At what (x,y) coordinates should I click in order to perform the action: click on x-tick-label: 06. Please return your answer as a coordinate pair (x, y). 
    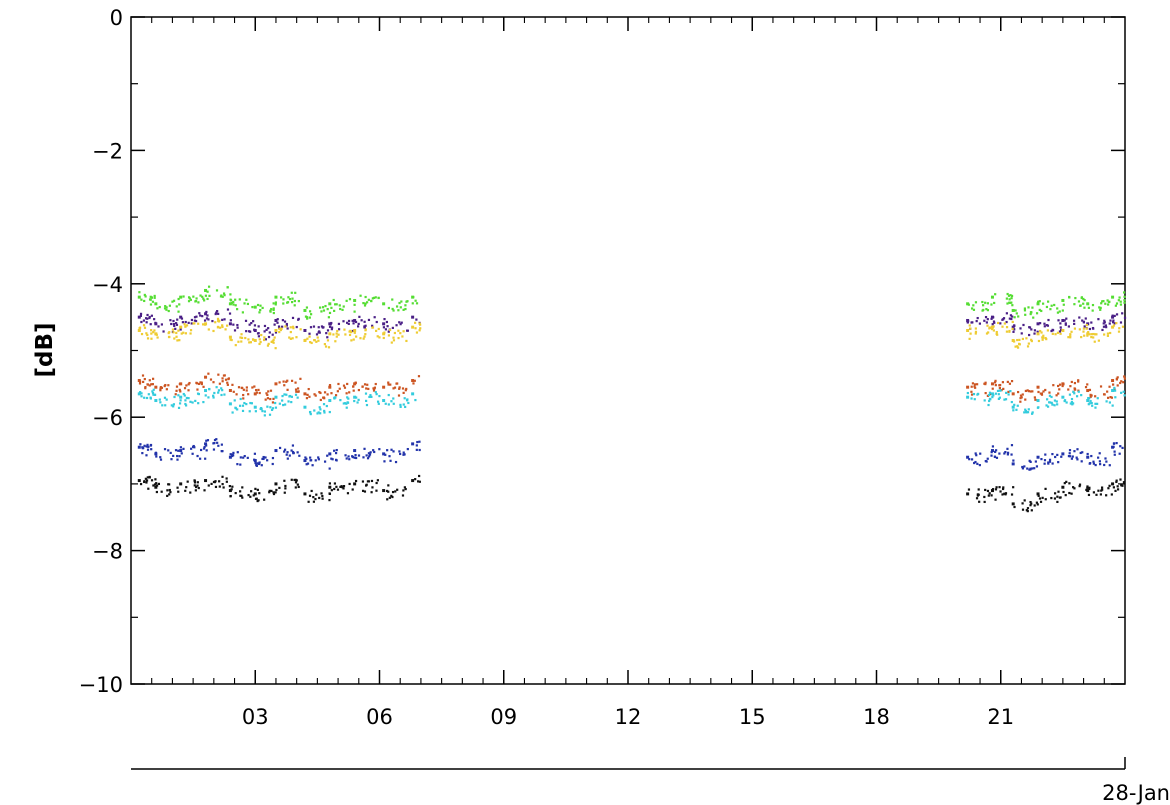
    Looking at the image, I should click on (379, 717).